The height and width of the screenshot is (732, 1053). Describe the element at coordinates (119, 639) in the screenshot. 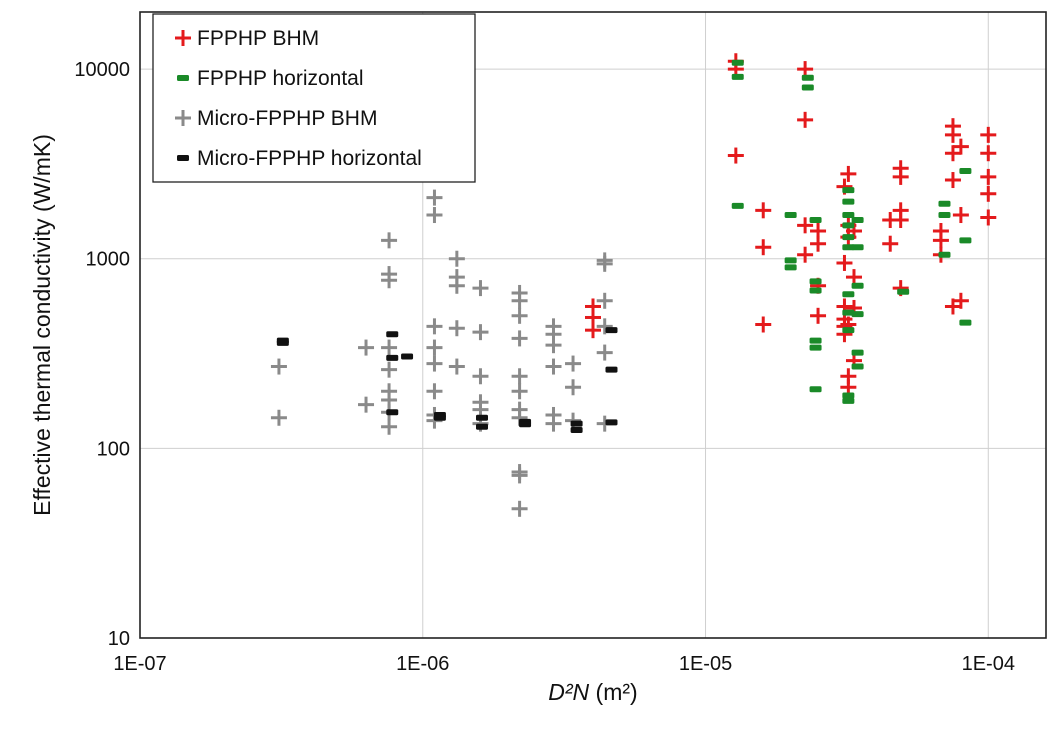

I see `y-tick-label: 10` at that location.